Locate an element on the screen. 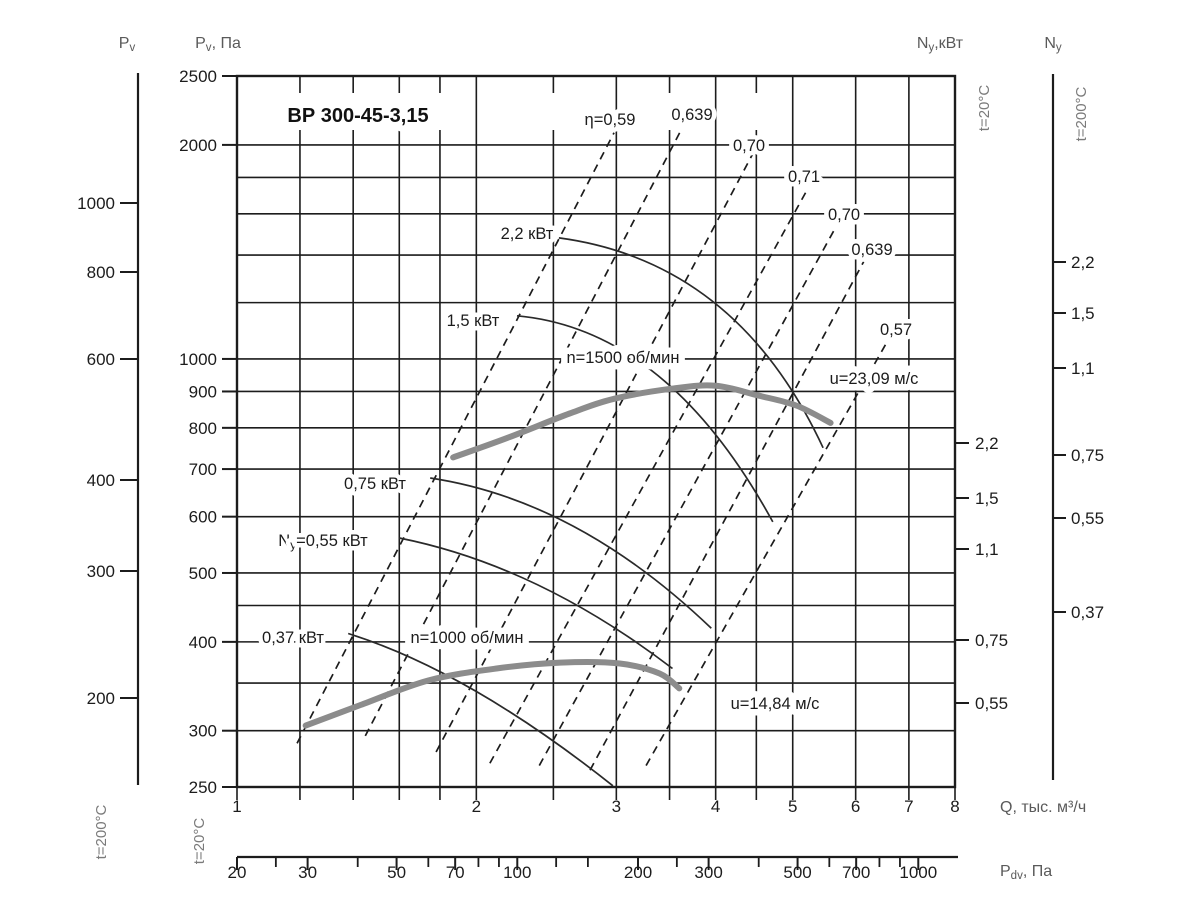 The image size is (1194, 924). axis-q-labels: 1 2 3 4 5 6 7 8 is located at coordinates (595, 806).